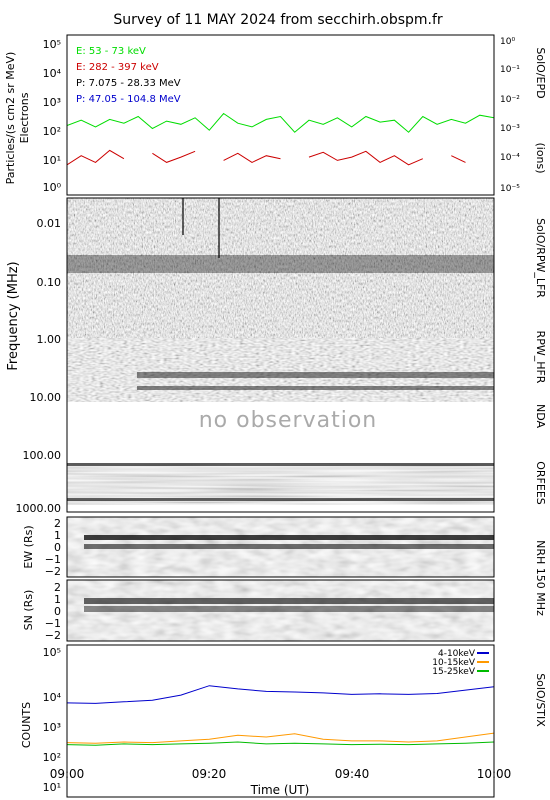 The height and width of the screenshot is (800, 550). What do you see at coordinates (507, 42) in the screenshot?
I see `epd-right-tick: 10⁰` at bounding box center [507, 42].